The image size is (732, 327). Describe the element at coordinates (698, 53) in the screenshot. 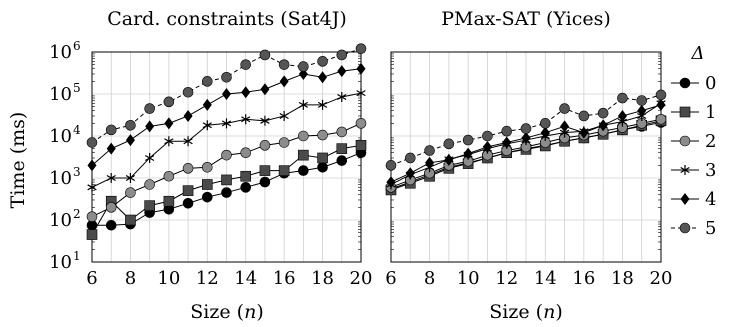

I see `legend-title: Δ` at that location.